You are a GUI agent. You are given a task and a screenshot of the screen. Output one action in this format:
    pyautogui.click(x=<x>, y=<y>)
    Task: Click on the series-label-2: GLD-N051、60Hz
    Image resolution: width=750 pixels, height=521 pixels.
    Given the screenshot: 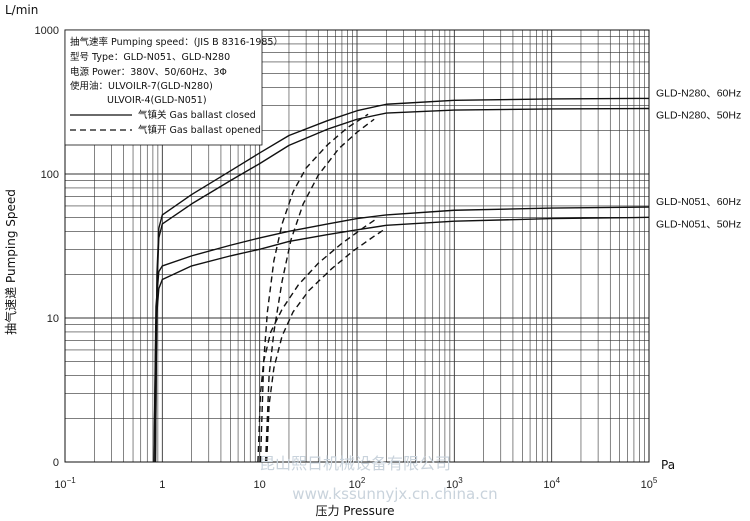 What is the action you would take?
    pyautogui.click(x=698, y=202)
    